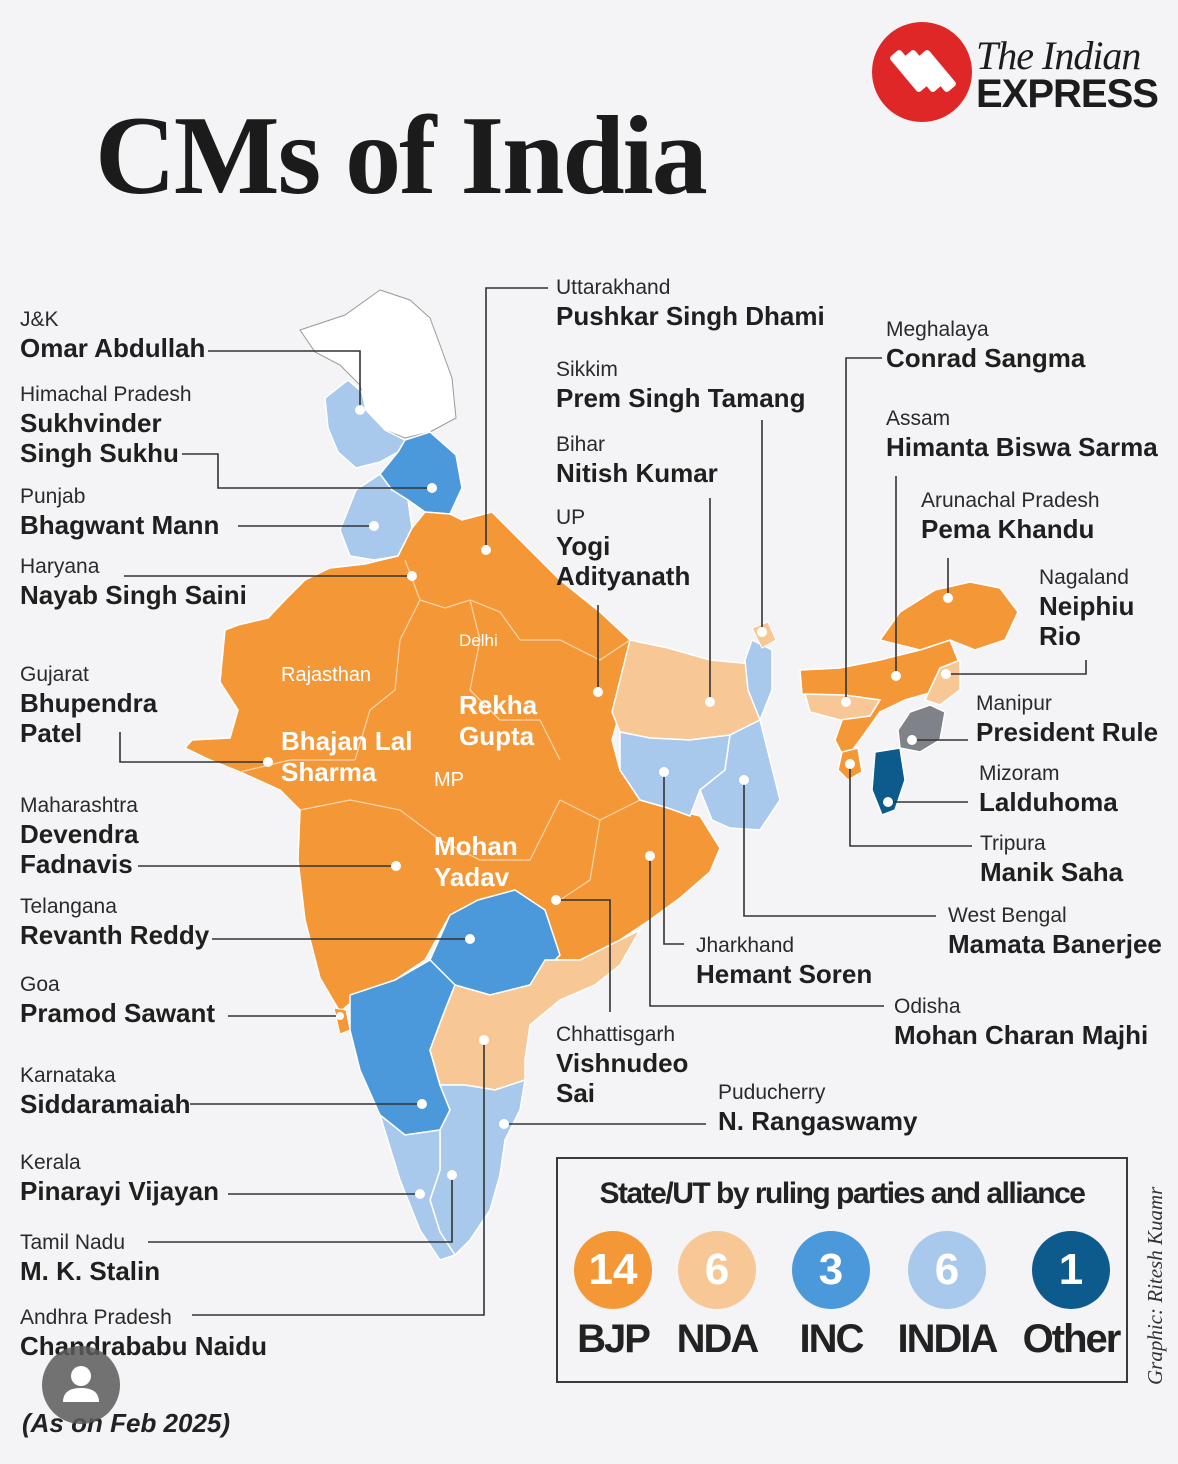  I want to click on graphic-credit: Graphic: Ritesh Kuamr, so click(1155, 1285).